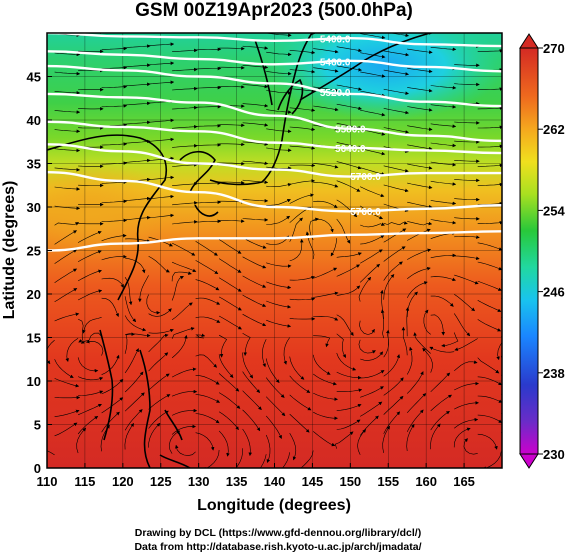 The height and width of the screenshot is (554, 566). Describe the element at coordinates (365, 212) in the screenshot. I see `contour-label: 5760.0` at that location.